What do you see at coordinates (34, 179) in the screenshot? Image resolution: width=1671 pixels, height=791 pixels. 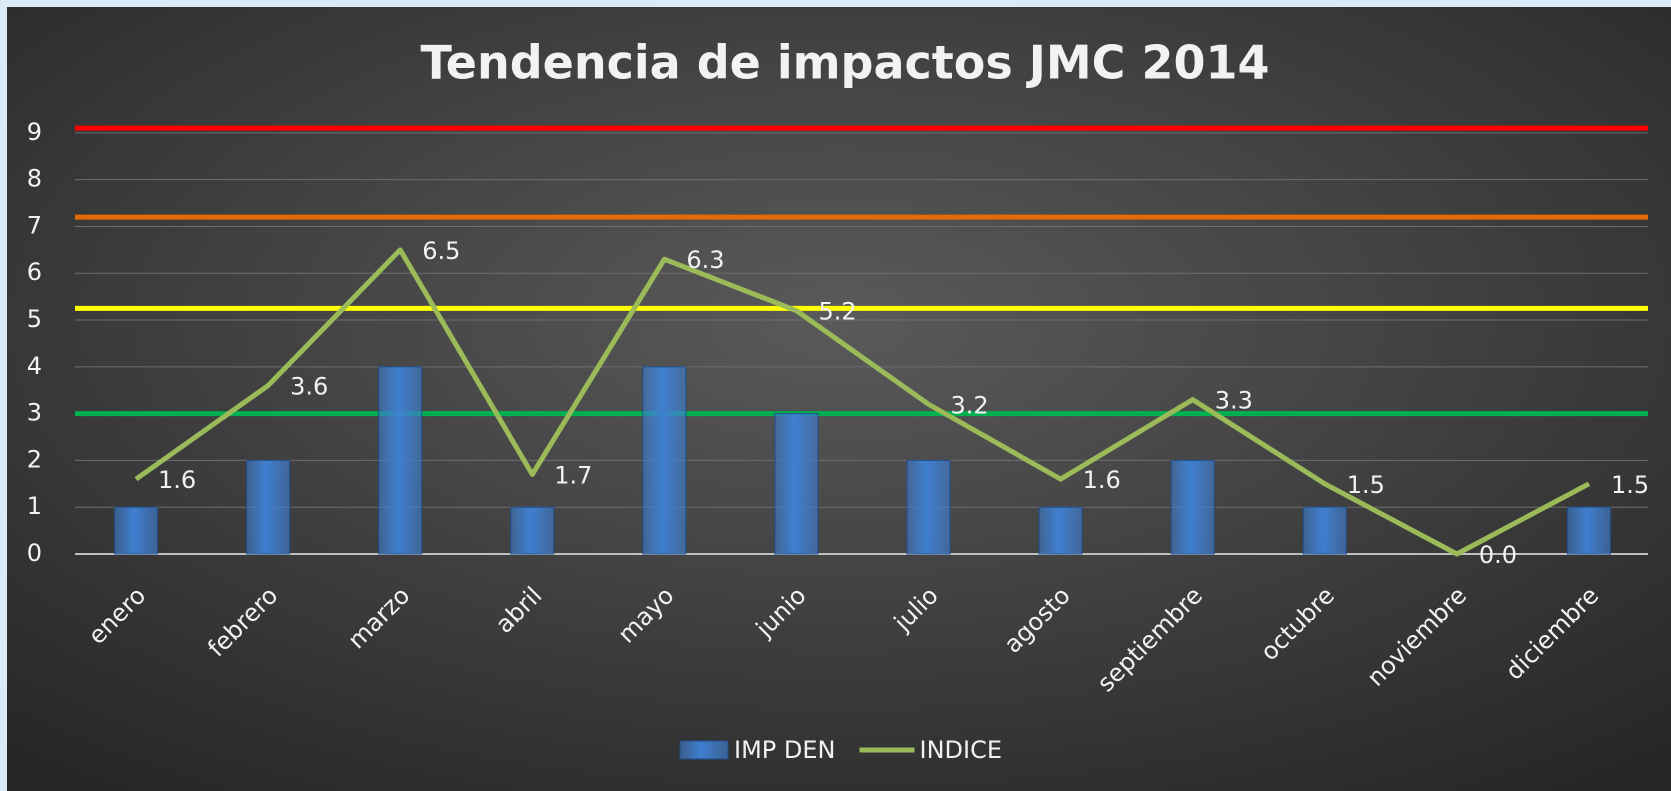 I see `y-tick-label: 8` at bounding box center [34, 179].